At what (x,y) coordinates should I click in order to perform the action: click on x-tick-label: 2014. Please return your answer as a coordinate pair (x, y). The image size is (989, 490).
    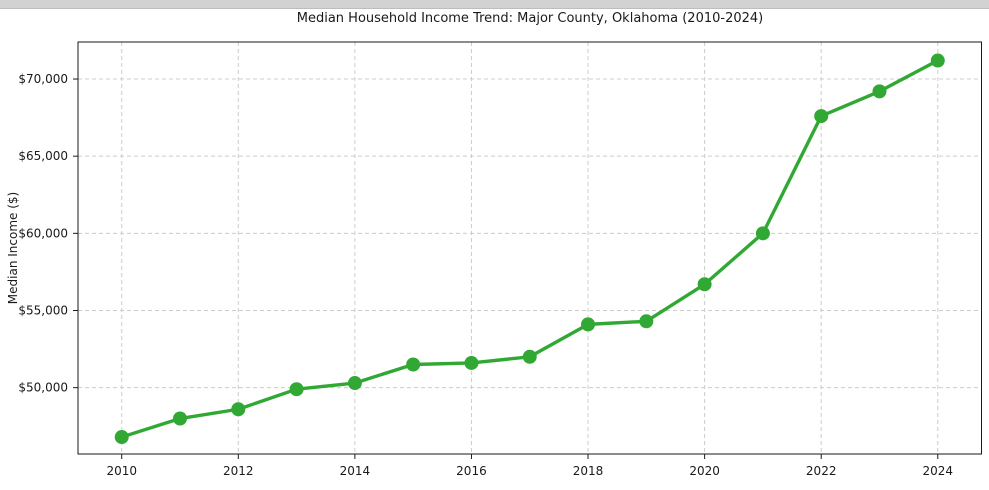
    Looking at the image, I should click on (355, 471).